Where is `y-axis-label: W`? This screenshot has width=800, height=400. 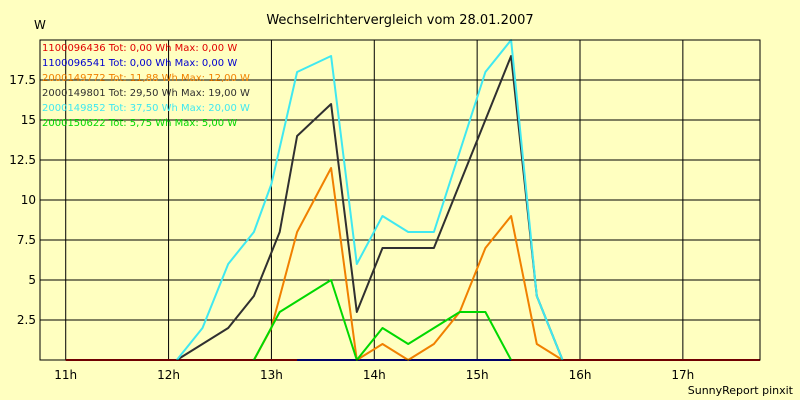 y-axis-label: W is located at coordinates (40, 25).